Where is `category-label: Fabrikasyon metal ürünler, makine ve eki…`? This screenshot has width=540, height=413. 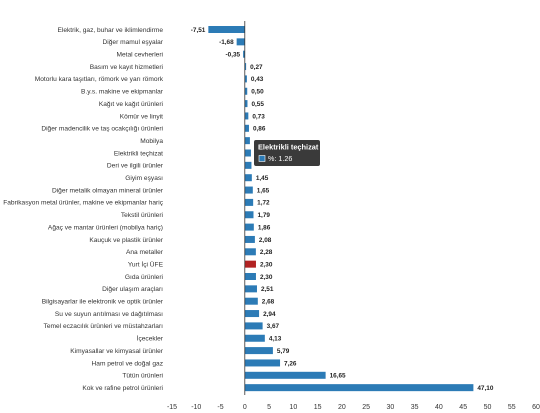
category-label: Fabrikasyon metal ürünler, makine ve eki… is located at coordinates (83, 203).